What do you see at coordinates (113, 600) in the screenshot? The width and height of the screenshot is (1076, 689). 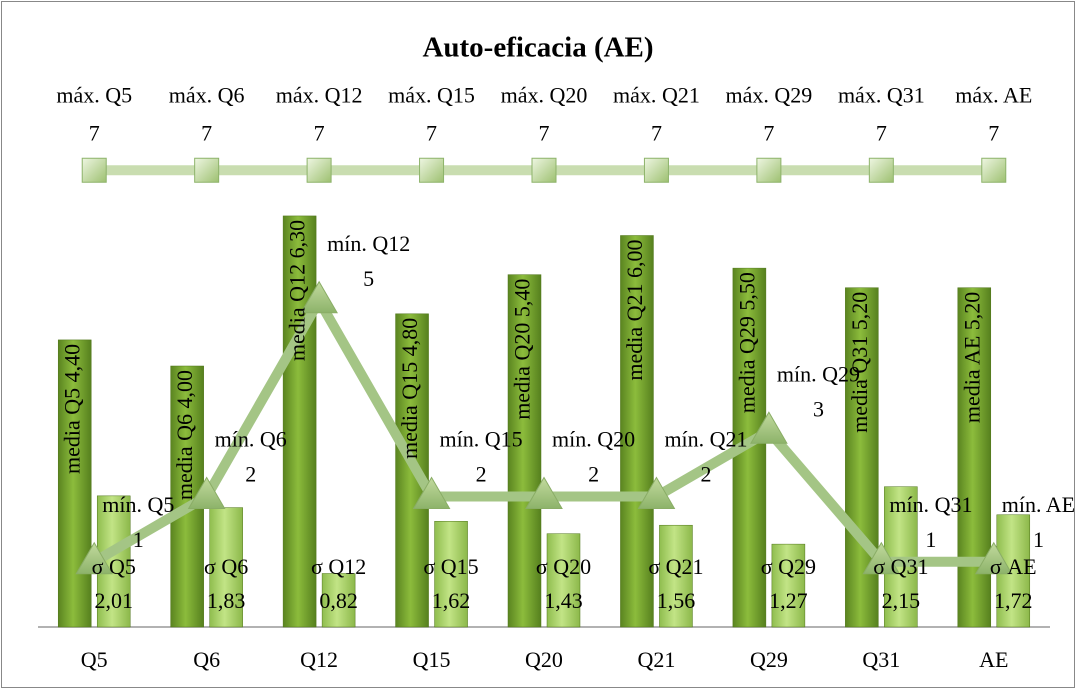 I see `data-label: 2,01` at bounding box center [113, 600].